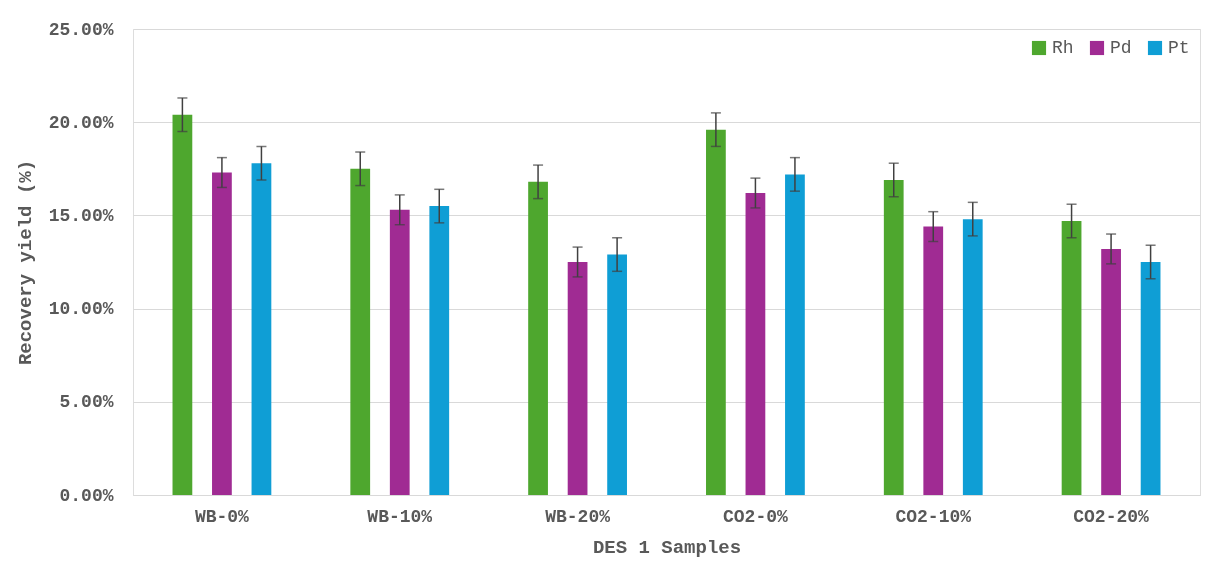 The height and width of the screenshot is (564, 1215). I want to click on x-tick-label: WB-20%, so click(578, 516).